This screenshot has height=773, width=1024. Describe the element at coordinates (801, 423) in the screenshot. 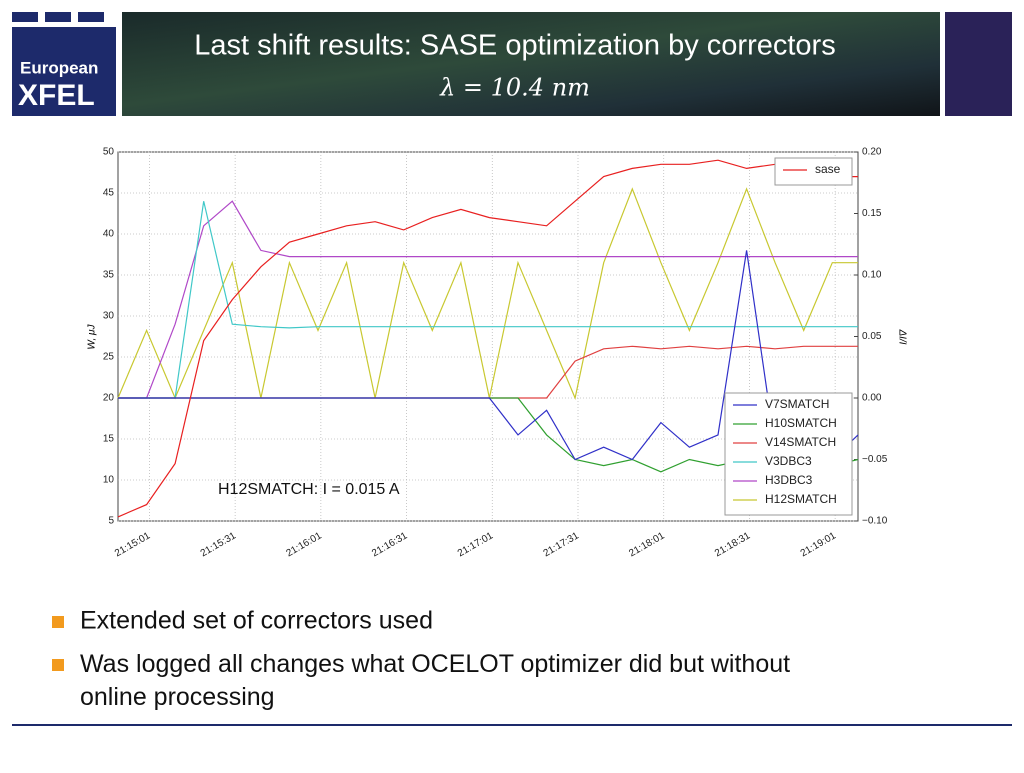

I see `legend-label: H10SMATCH` at that location.